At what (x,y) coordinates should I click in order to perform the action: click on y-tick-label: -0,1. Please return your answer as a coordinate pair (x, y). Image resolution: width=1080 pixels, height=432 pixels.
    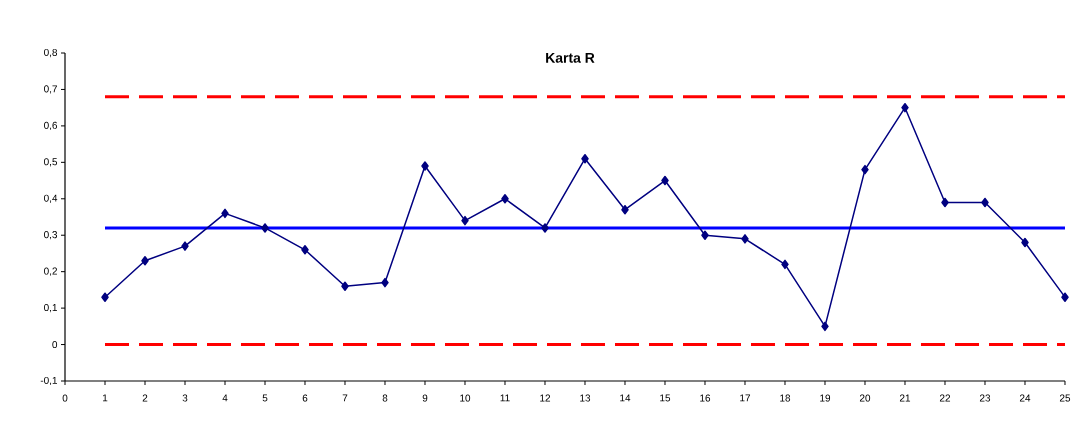
    Looking at the image, I should click on (48, 381).